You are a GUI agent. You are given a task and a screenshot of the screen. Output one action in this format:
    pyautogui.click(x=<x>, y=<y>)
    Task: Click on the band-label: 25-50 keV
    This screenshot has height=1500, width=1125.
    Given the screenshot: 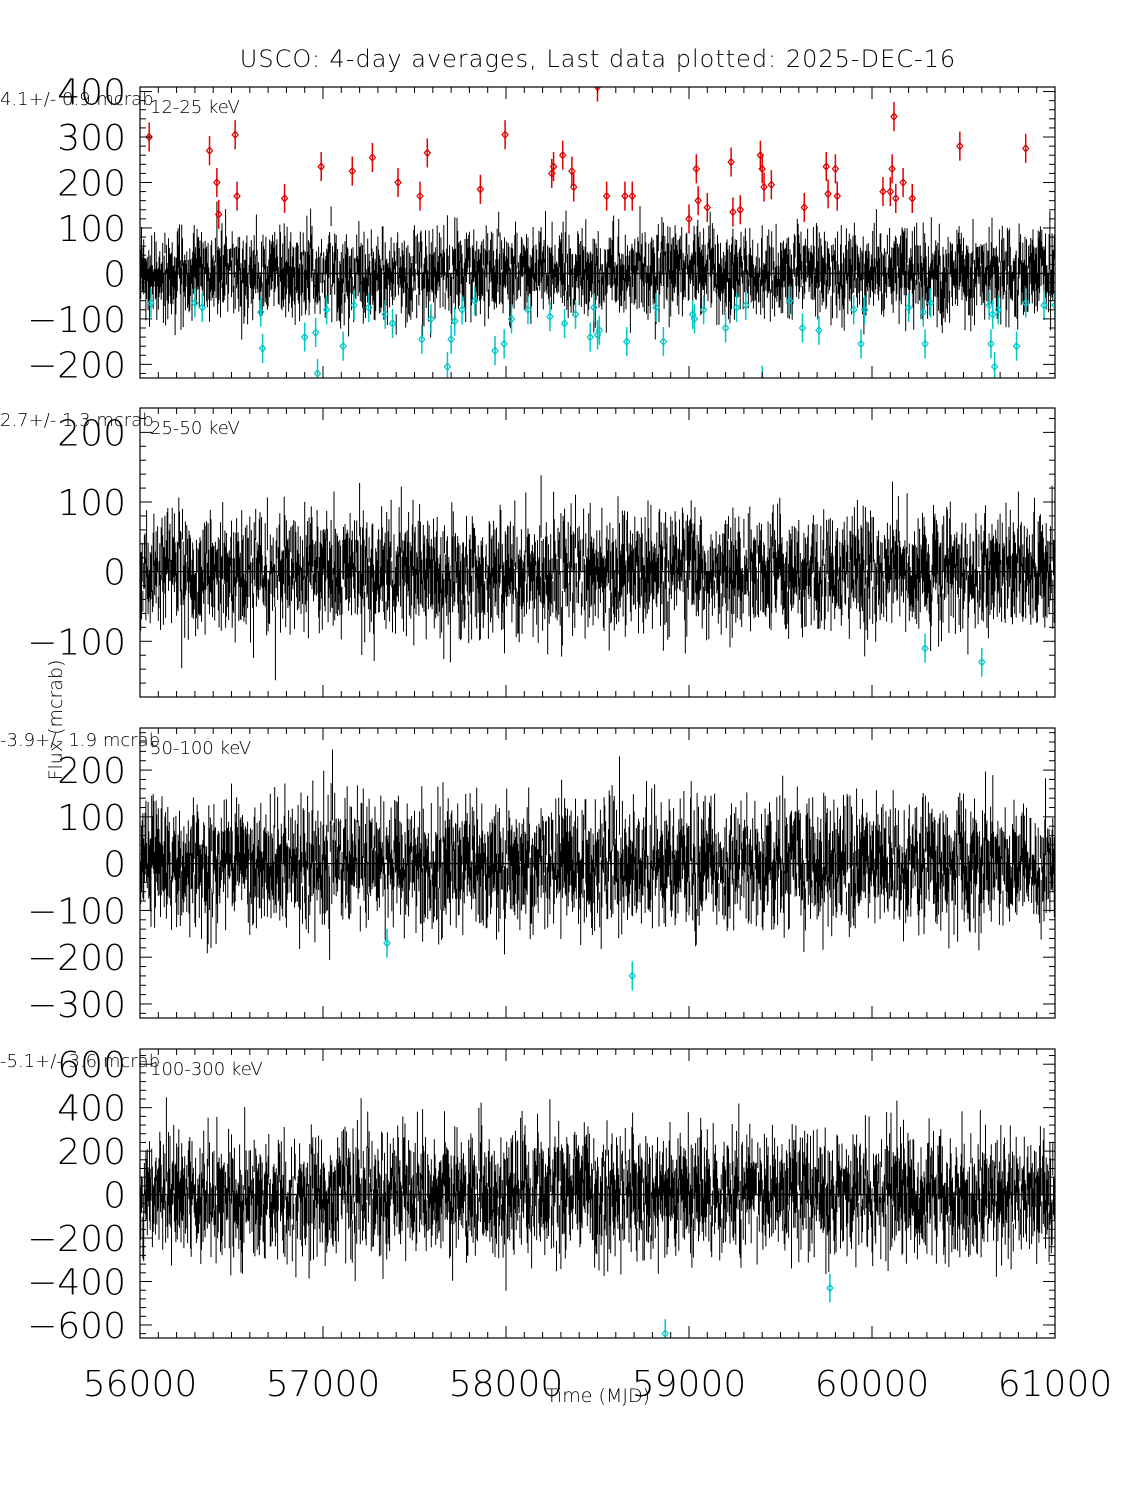 What is the action you would take?
    pyautogui.click(x=195, y=428)
    